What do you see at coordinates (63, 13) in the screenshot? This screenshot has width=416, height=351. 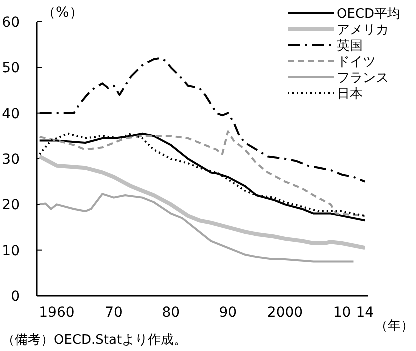 I see `y-axis-title: （%）` at bounding box center [63, 13].